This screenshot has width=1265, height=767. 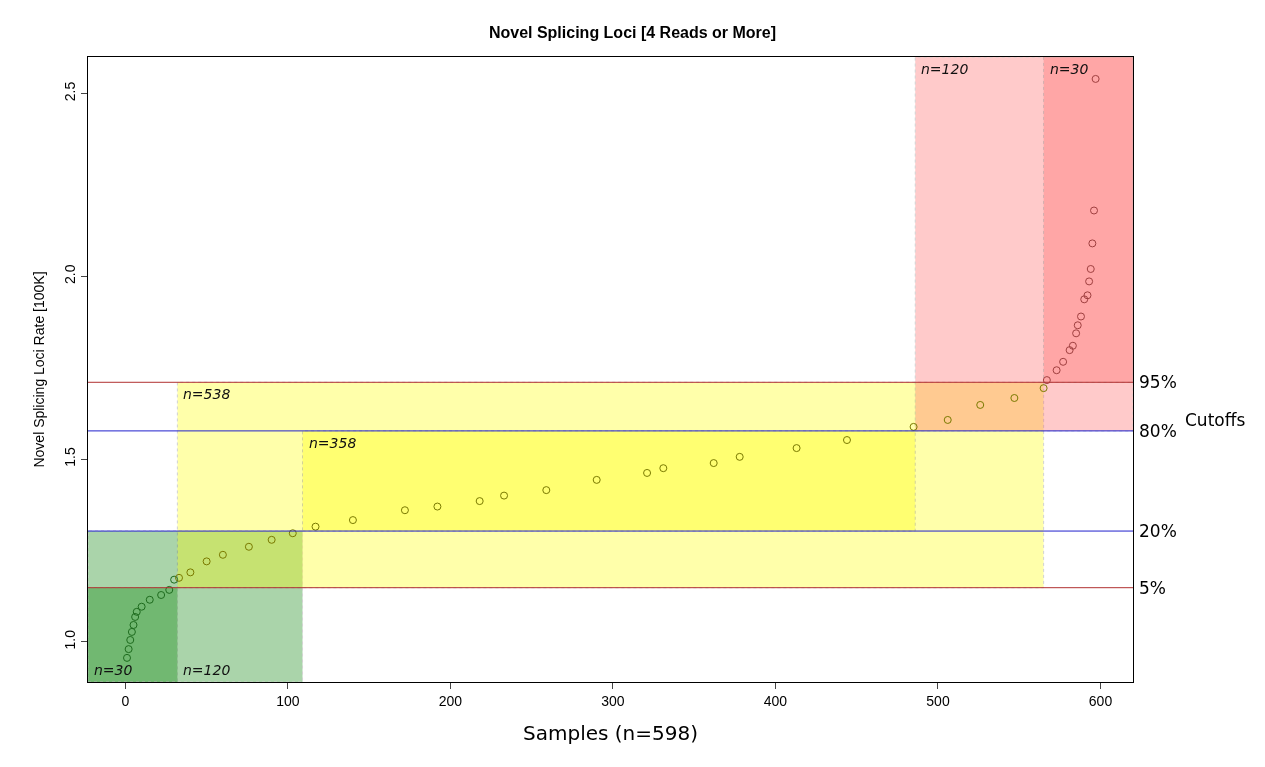 What do you see at coordinates (70, 639) in the screenshot?
I see `y-tick-label: 1.0` at bounding box center [70, 639].